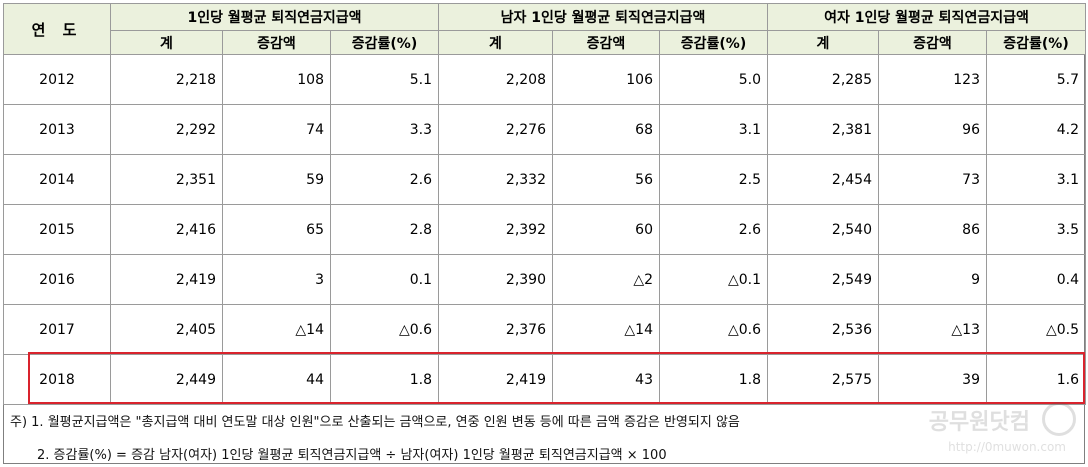 The image size is (1088, 467). Describe the element at coordinates (823, 129) in the screenshot. I see `value-cell: 2,381` at that location.